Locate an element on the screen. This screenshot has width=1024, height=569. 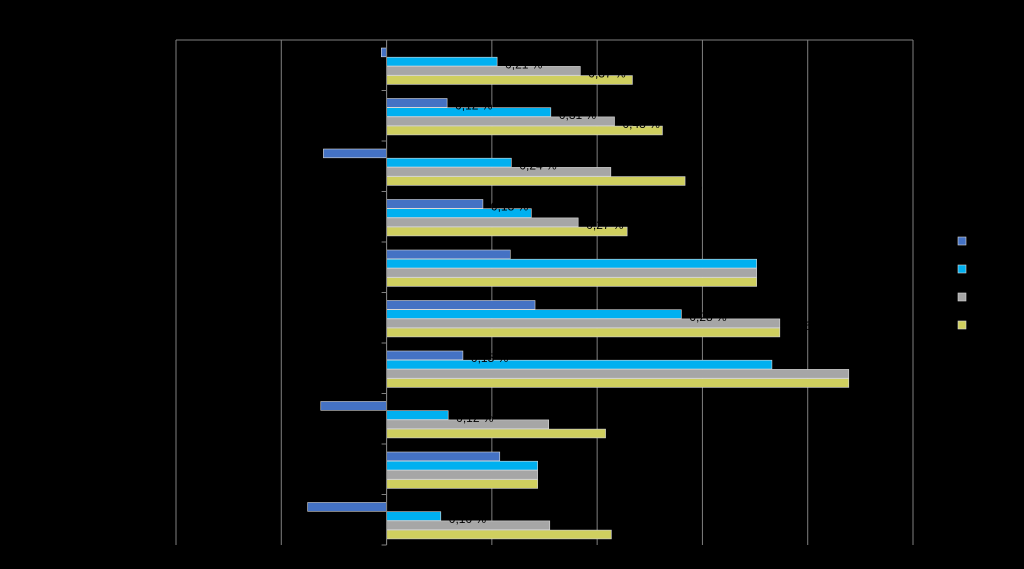
data-label: 0,24 % is located at coordinates (538, 165).